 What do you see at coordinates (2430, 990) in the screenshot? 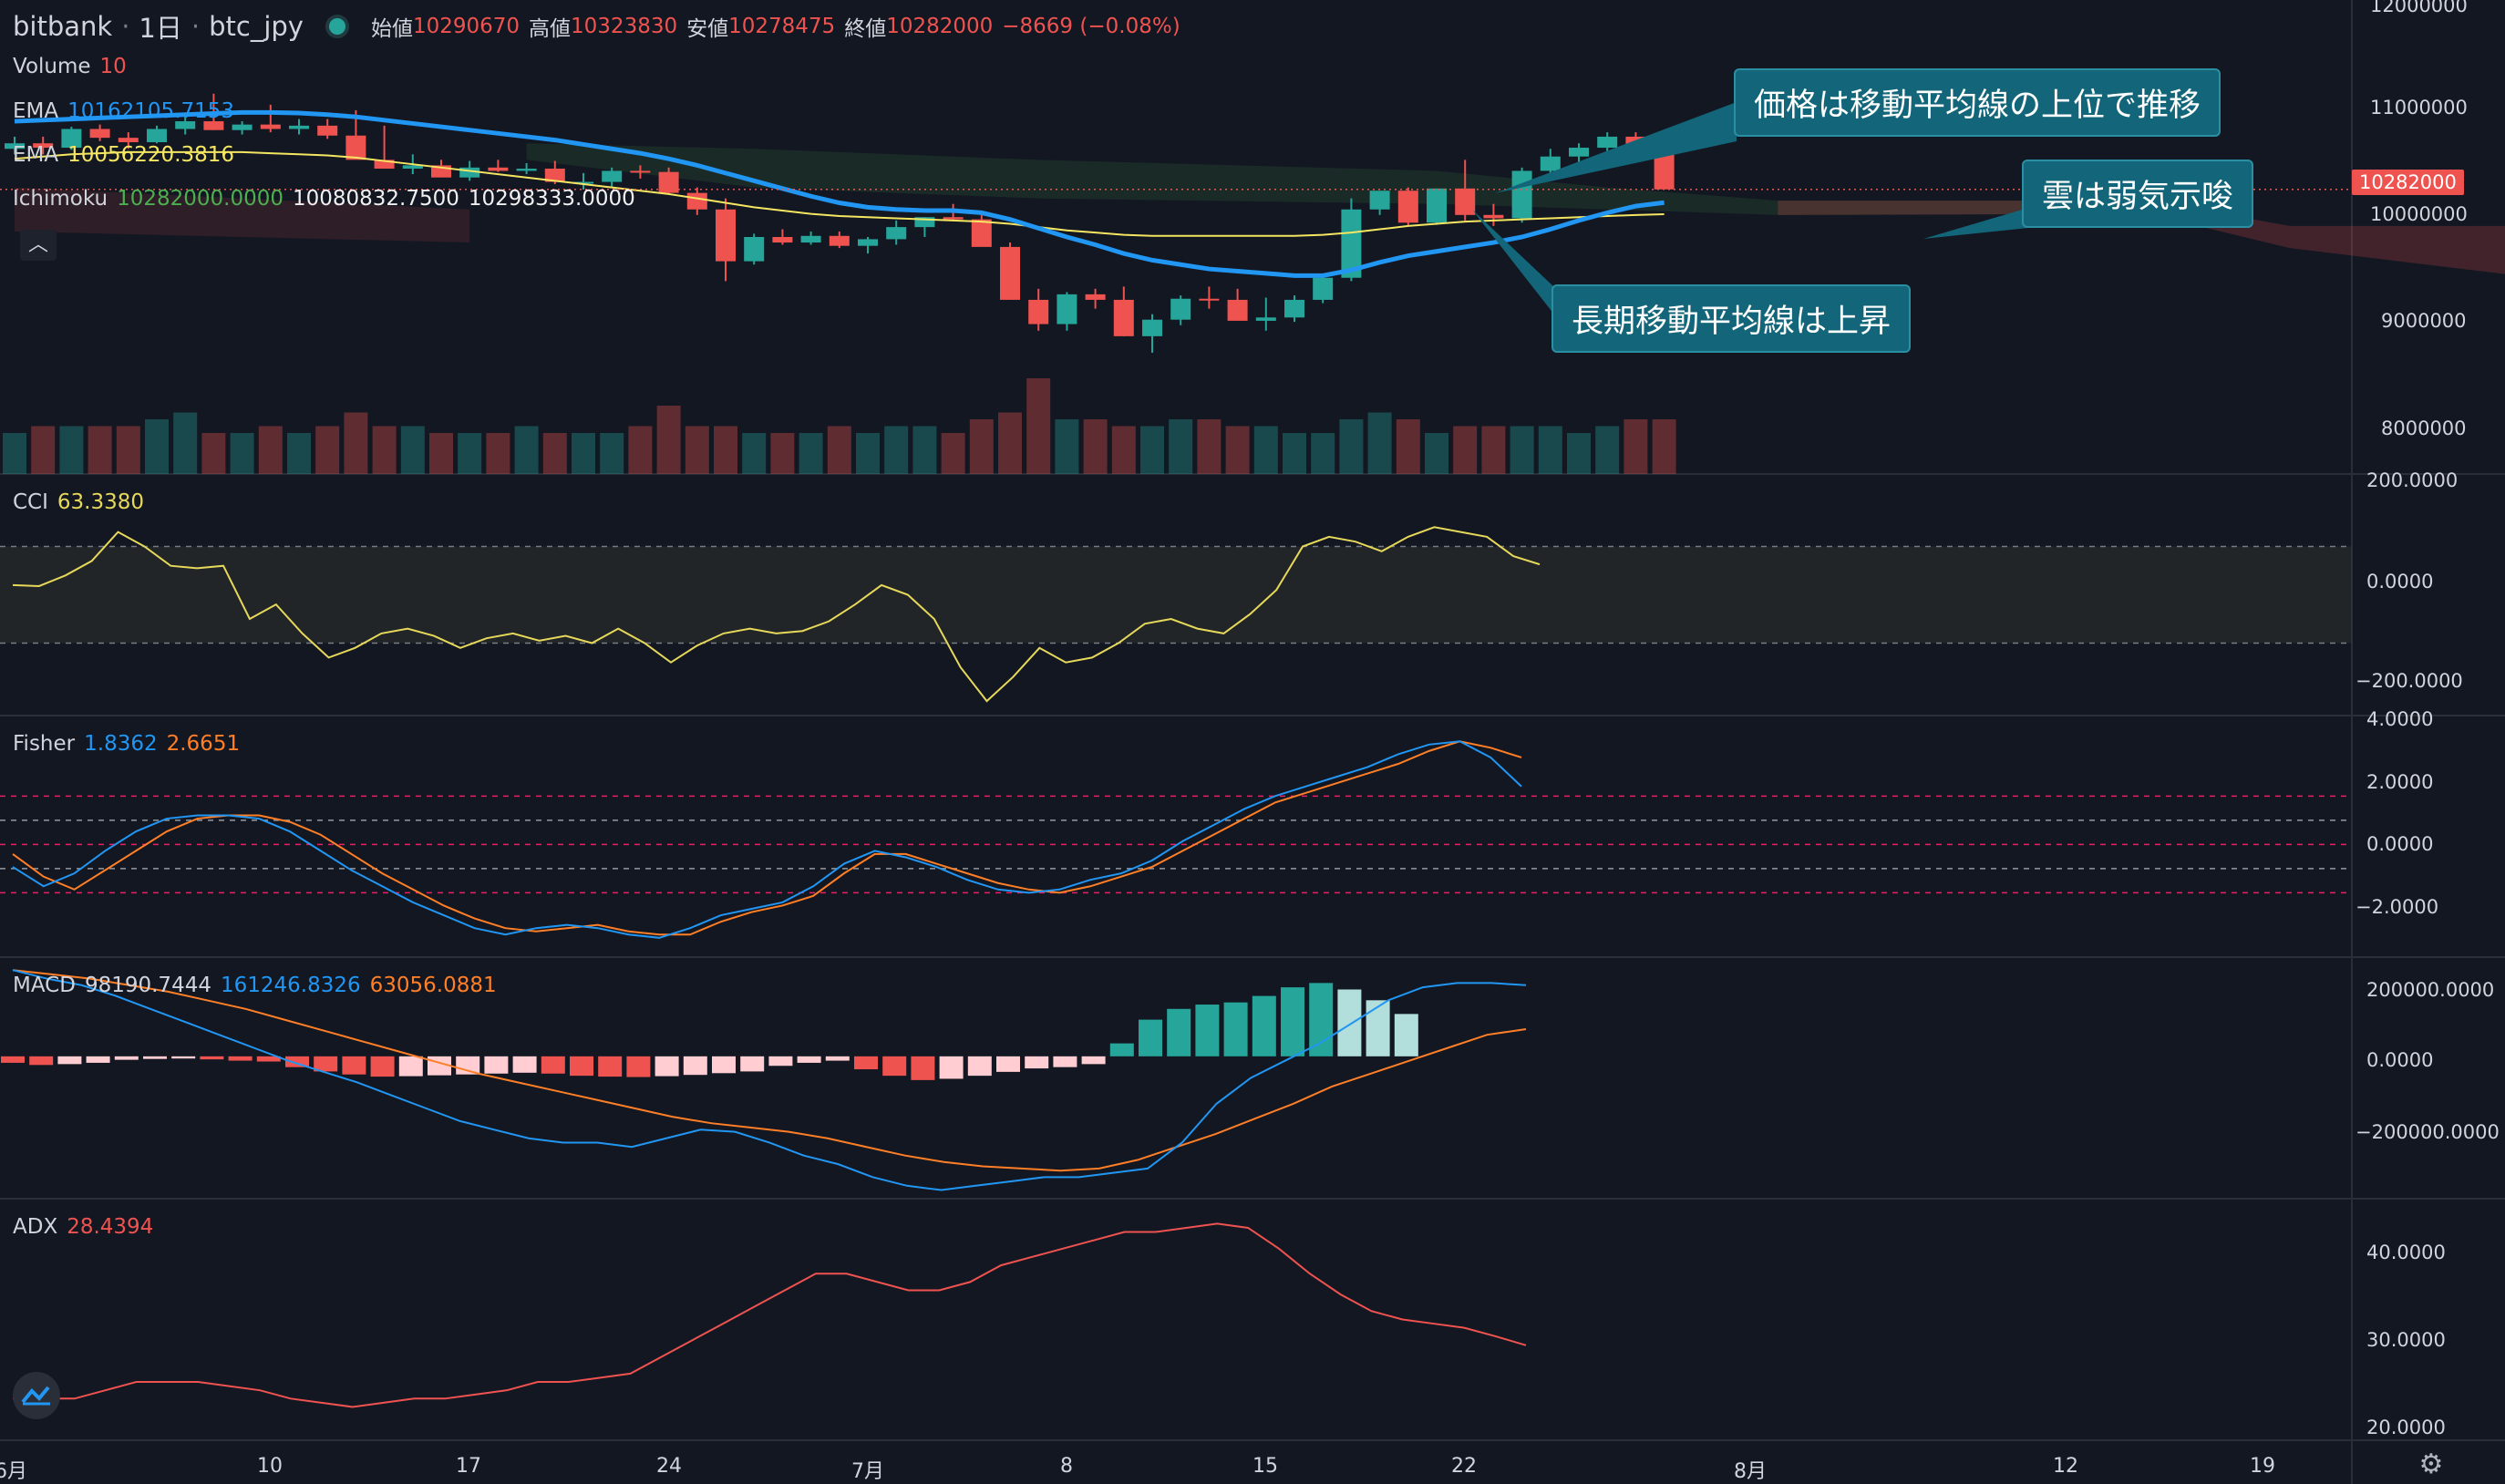
I see `macd-axis-label: 200000.0000` at bounding box center [2430, 990].